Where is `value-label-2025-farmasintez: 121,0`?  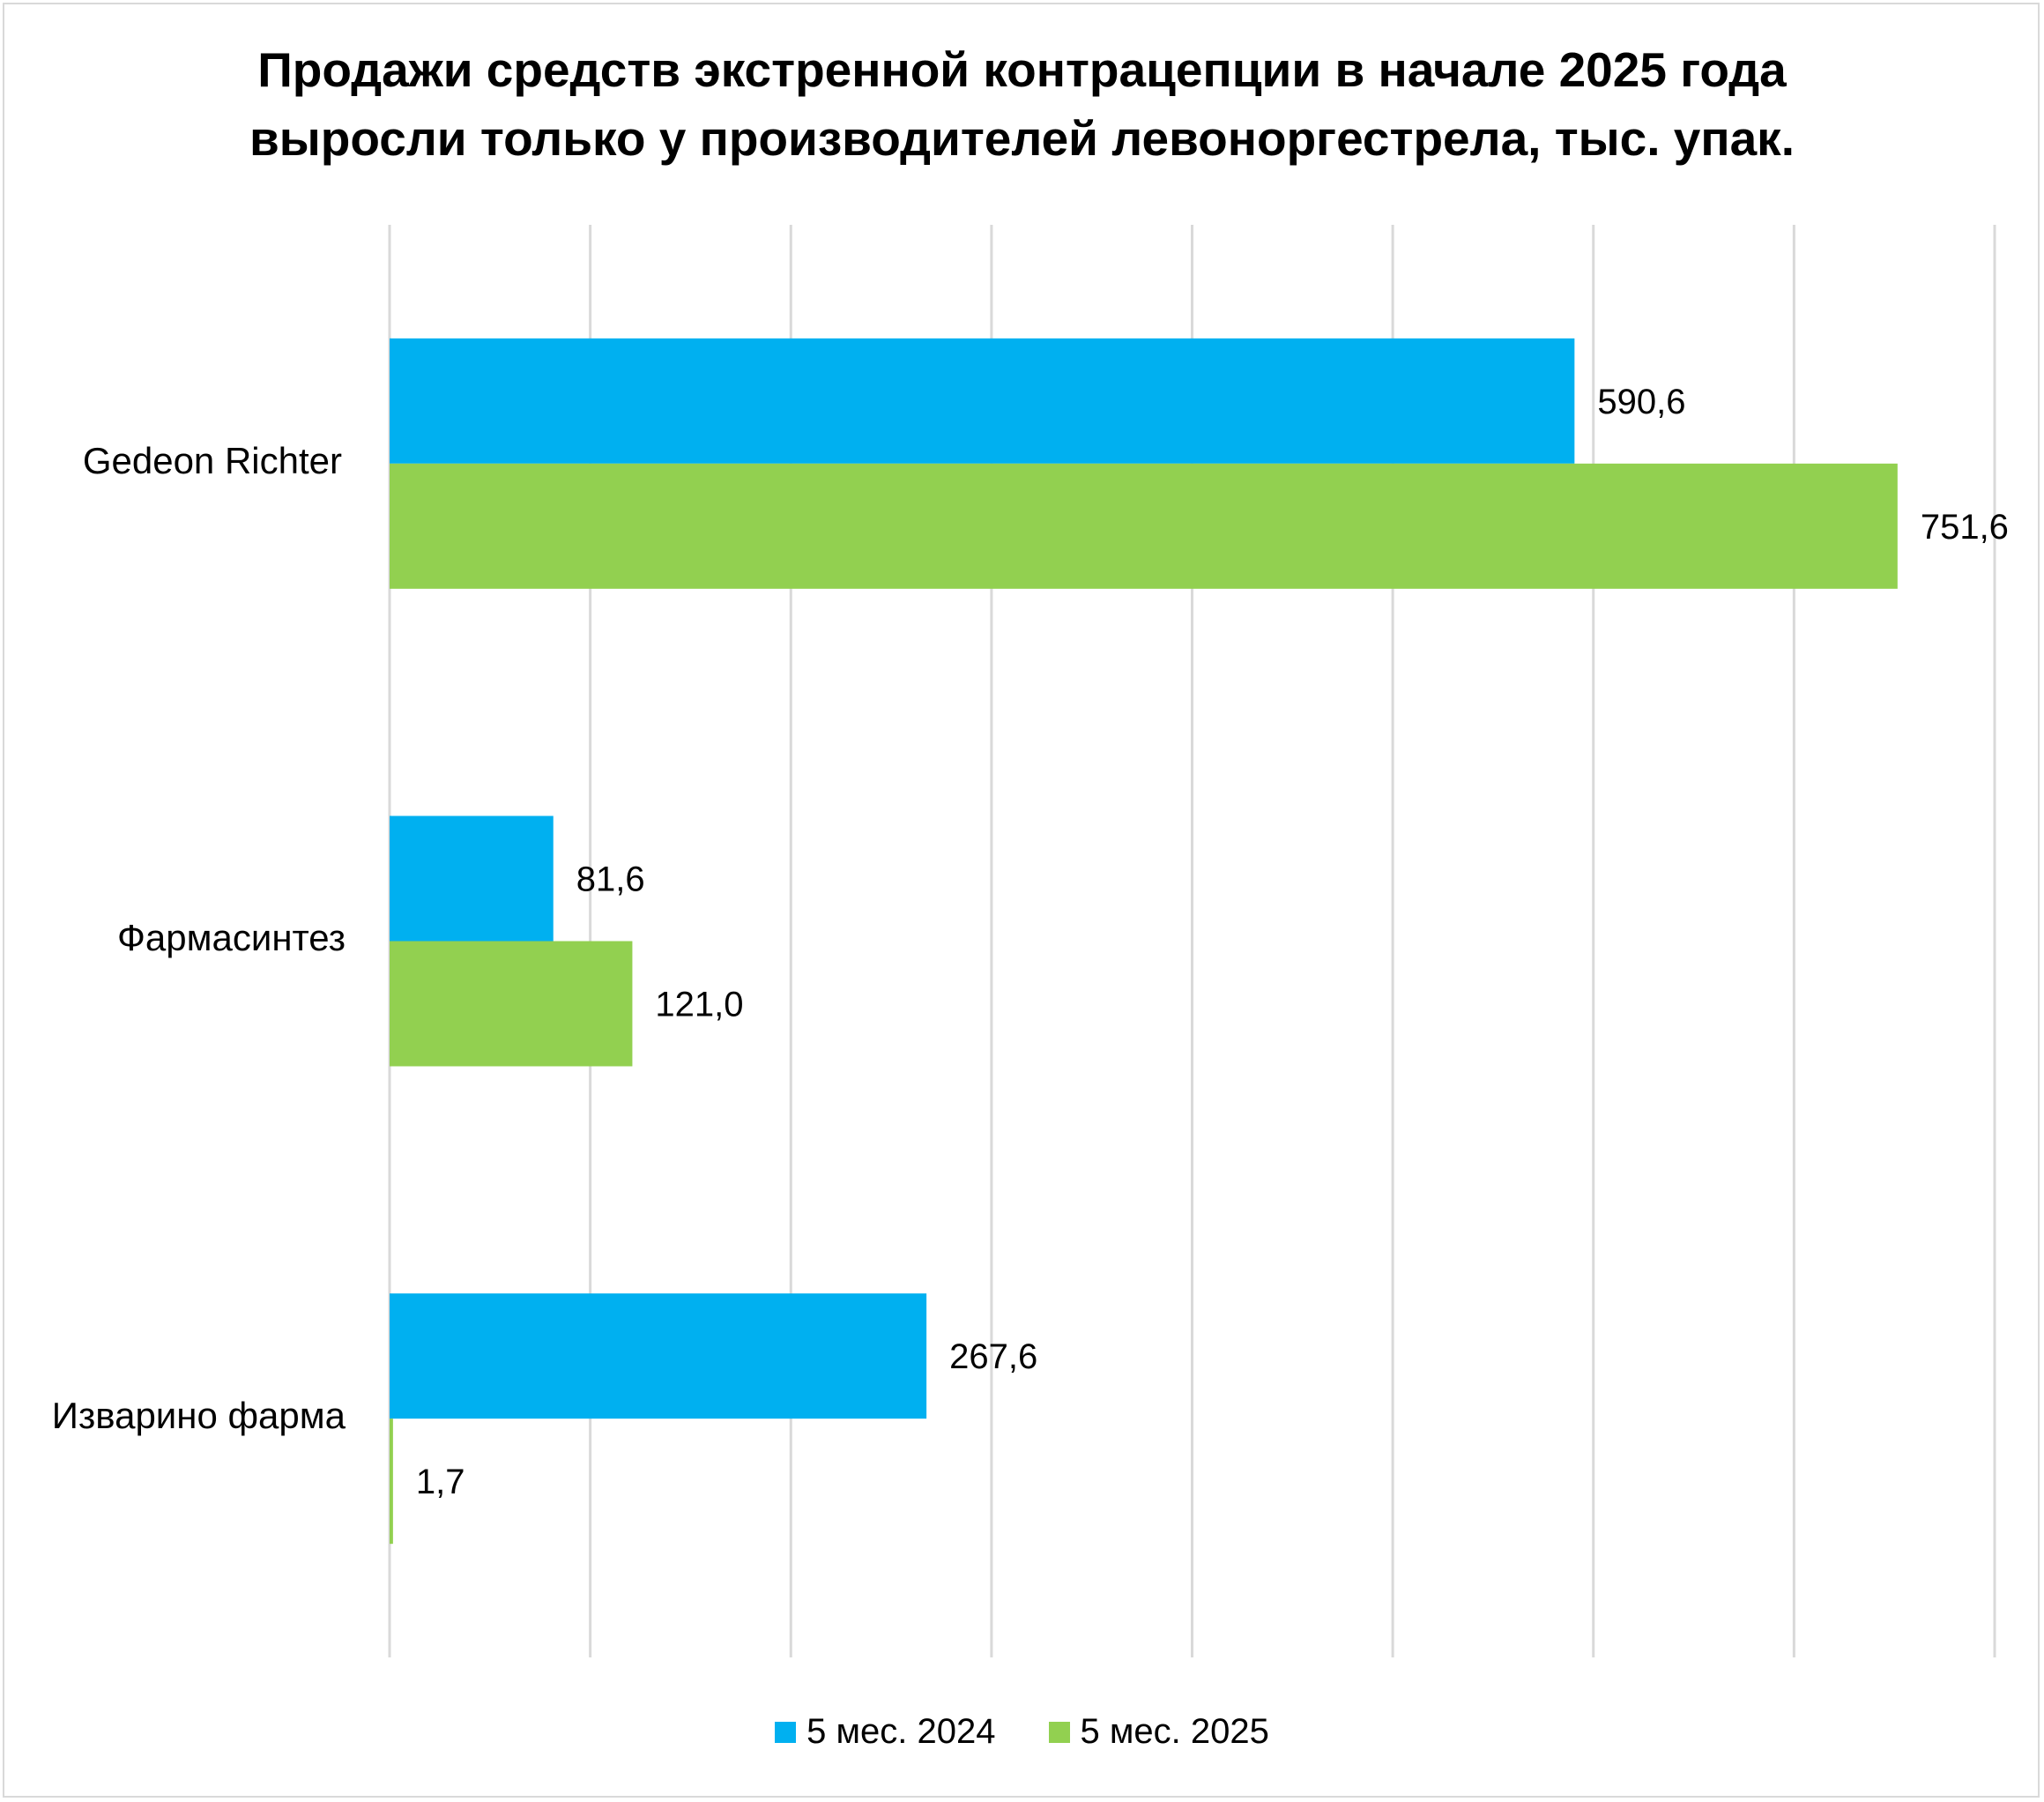 value-label-2025-farmasintez: 121,0 is located at coordinates (699, 1005).